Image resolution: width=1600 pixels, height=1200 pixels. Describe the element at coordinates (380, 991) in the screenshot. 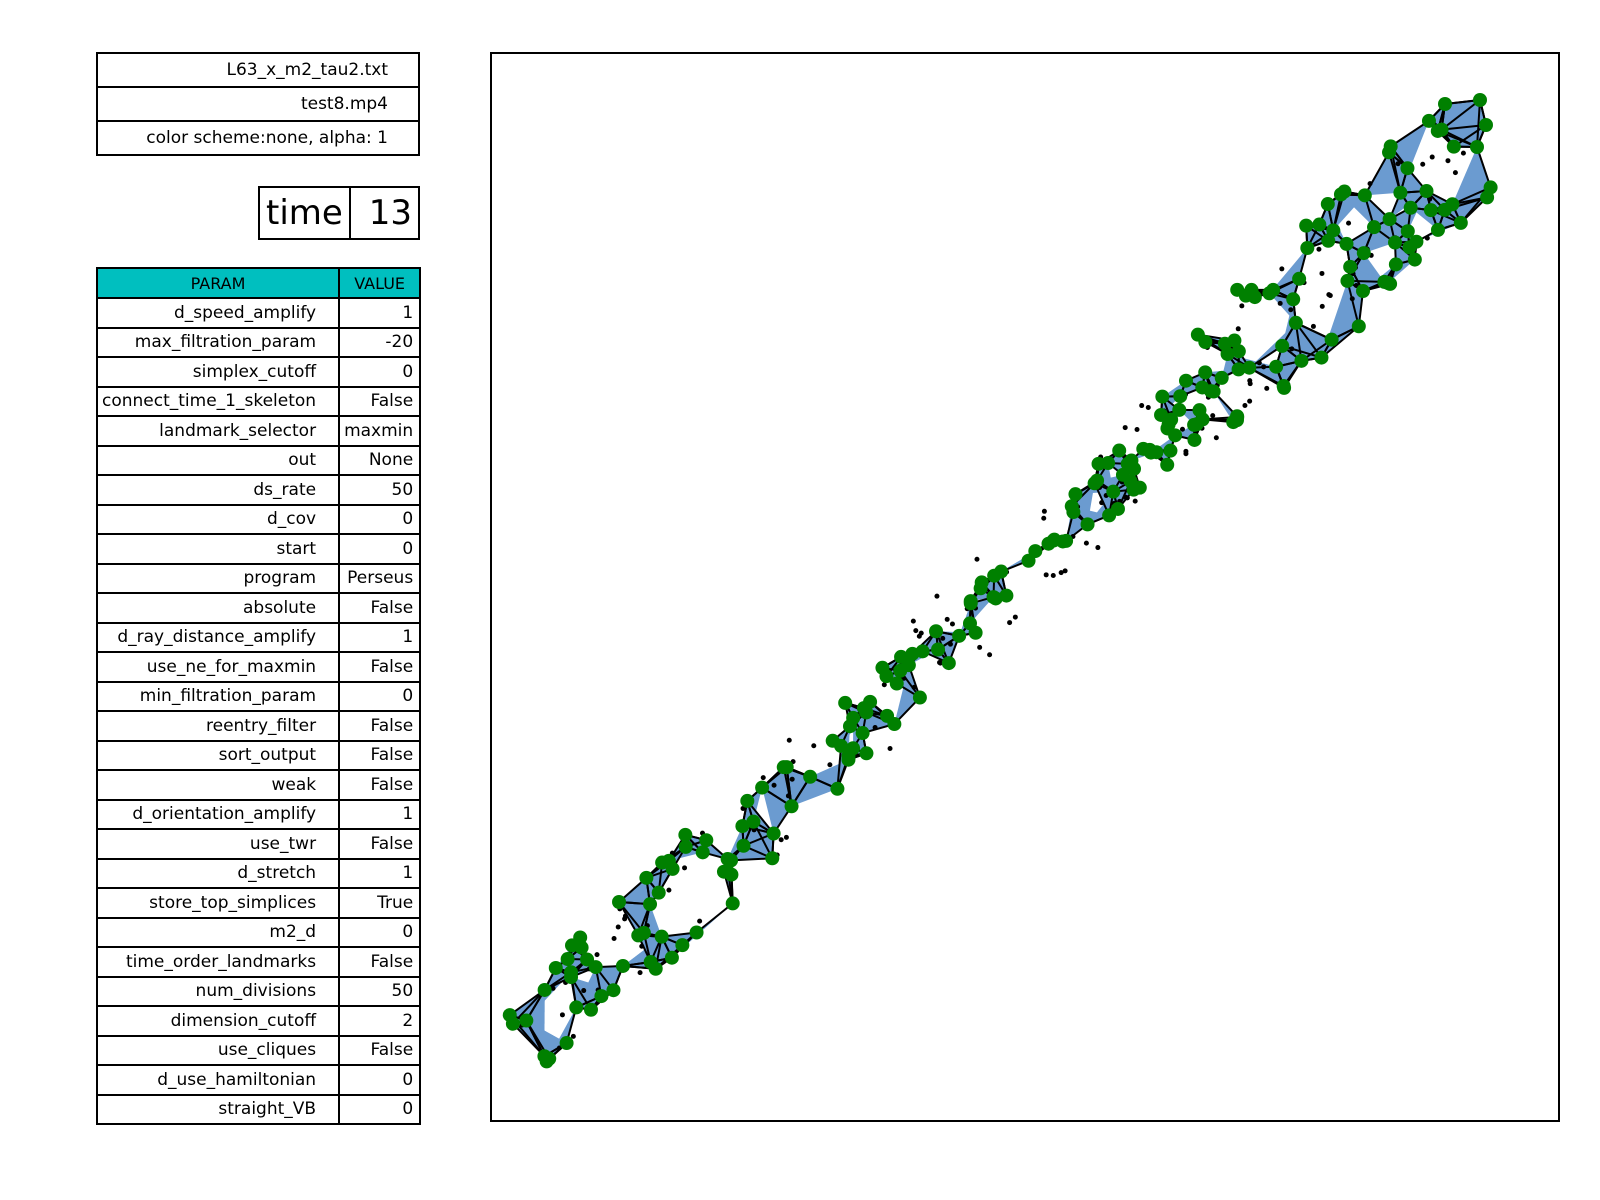

I see `param-value: 50` at that location.